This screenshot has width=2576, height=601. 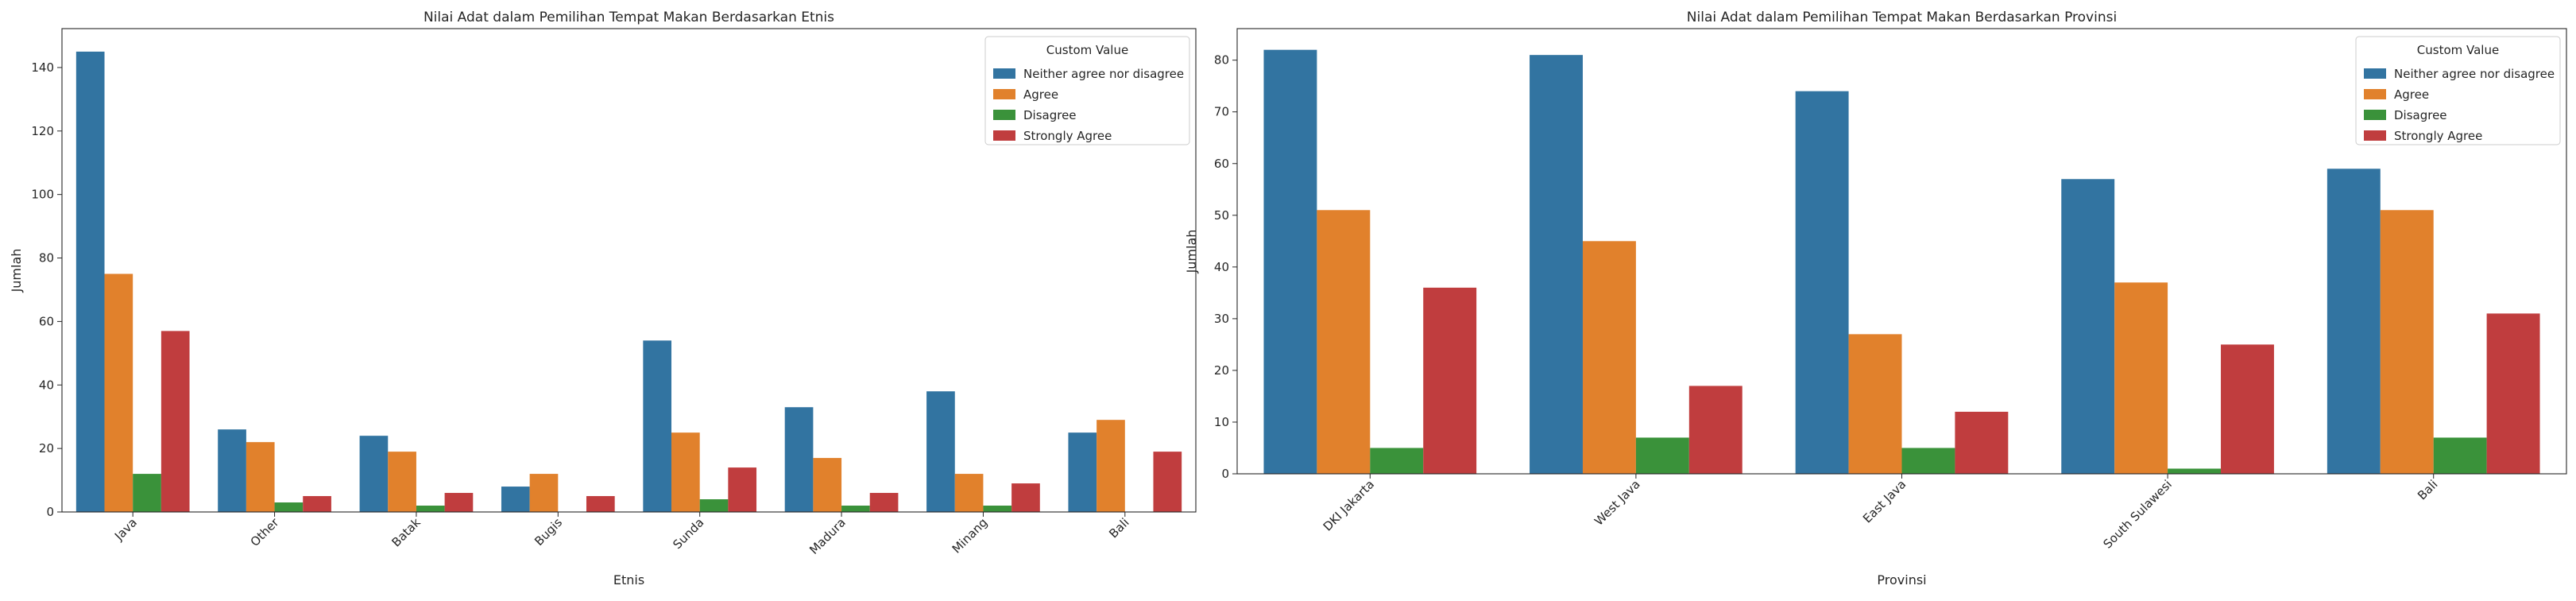 I want to click on x-tick-label: Bugis, so click(x=548, y=532).